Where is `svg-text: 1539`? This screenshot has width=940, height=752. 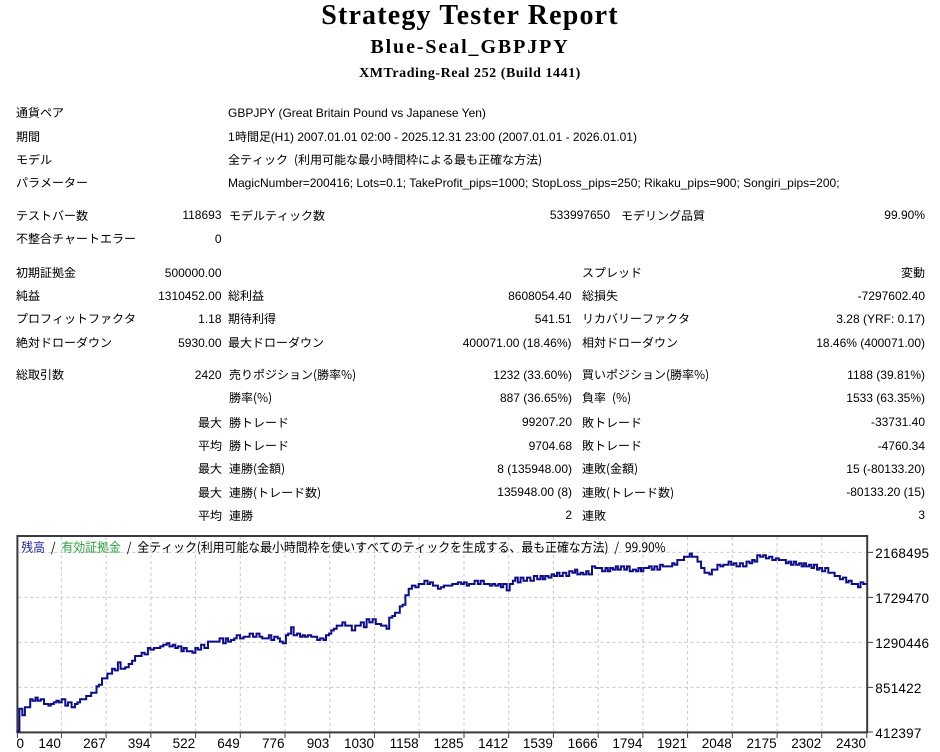
svg-text: 1539 is located at coordinates (538, 743).